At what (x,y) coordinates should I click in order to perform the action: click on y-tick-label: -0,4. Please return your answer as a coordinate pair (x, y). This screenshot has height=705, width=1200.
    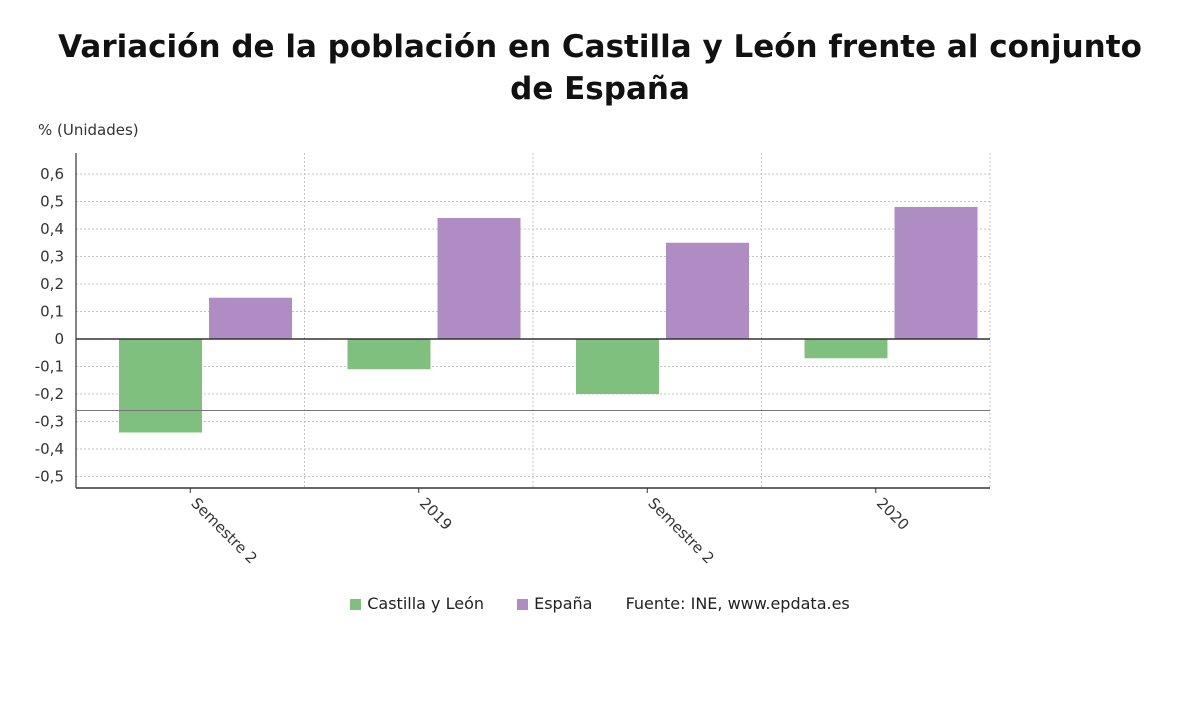
    Looking at the image, I should click on (49, 449).